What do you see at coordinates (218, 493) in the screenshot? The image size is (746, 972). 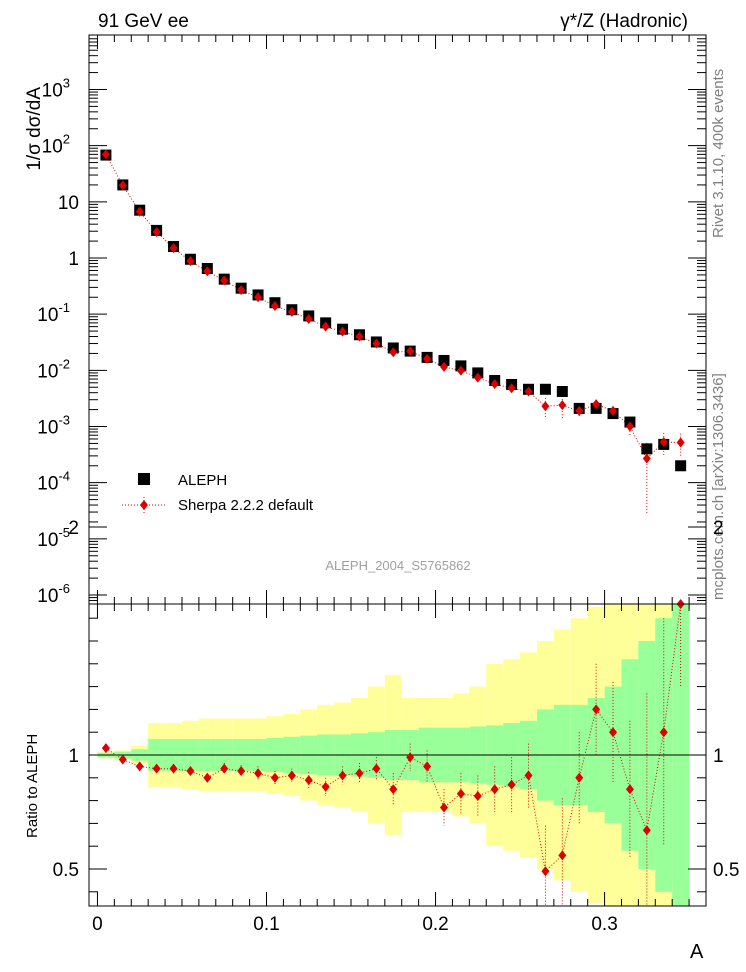 I see `legend: ALEPH Sherpa 2.2.2 default` at bounding box center [218, 493].